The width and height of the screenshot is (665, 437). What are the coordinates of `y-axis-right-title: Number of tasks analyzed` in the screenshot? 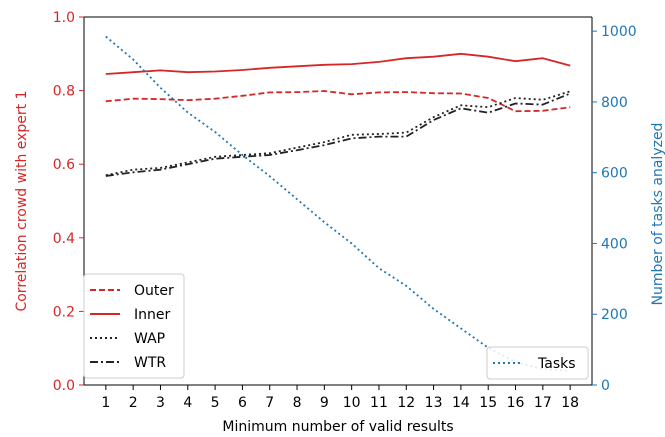 It's located at (657, 214).